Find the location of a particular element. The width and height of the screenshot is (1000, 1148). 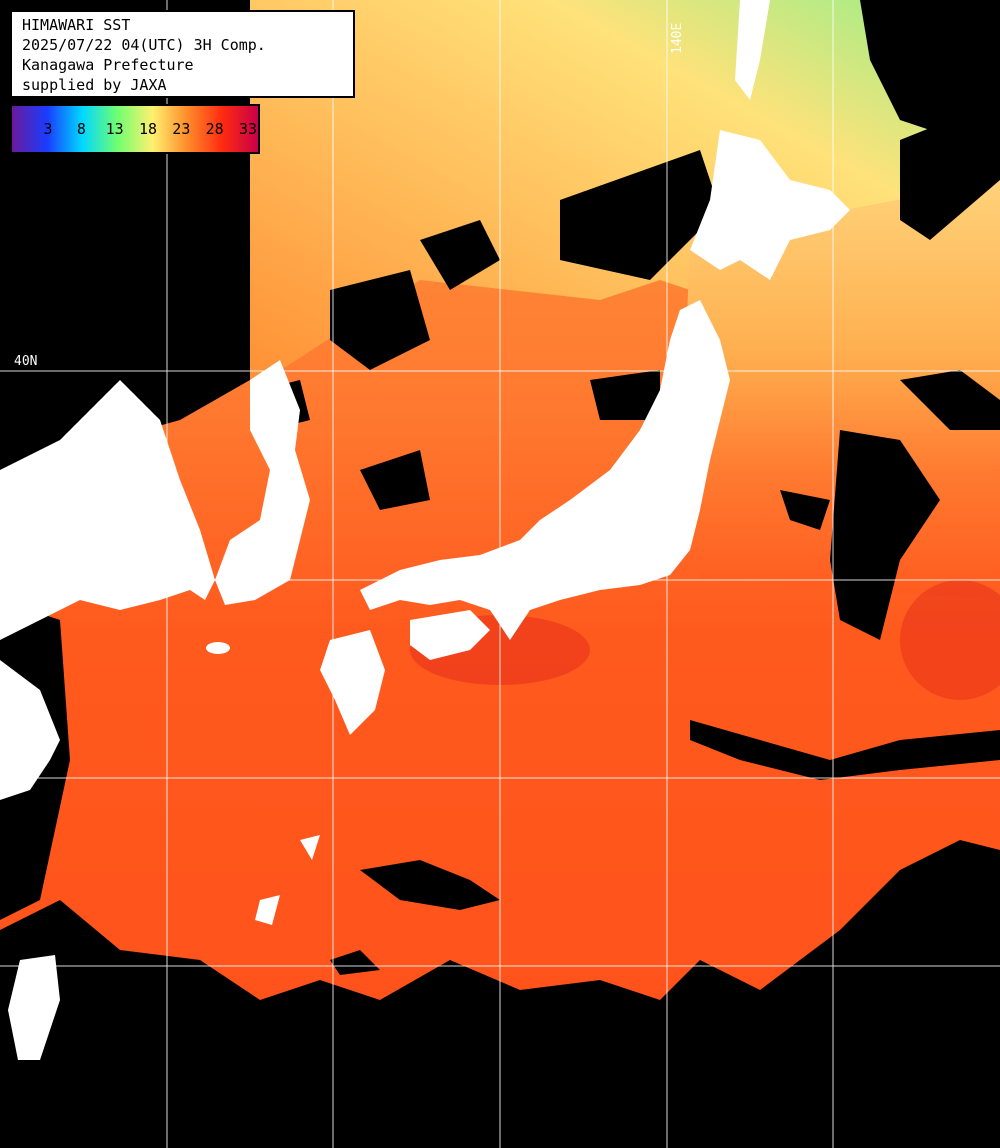

land-korea is located at coordinates (262, 482).